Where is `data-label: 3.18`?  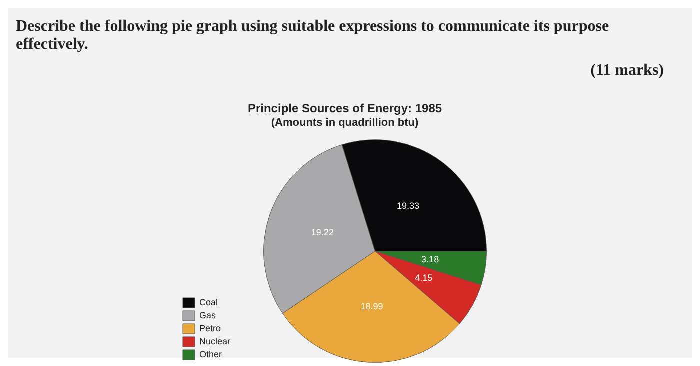 data-label: 3.18 is located at coordinates (431, 259).